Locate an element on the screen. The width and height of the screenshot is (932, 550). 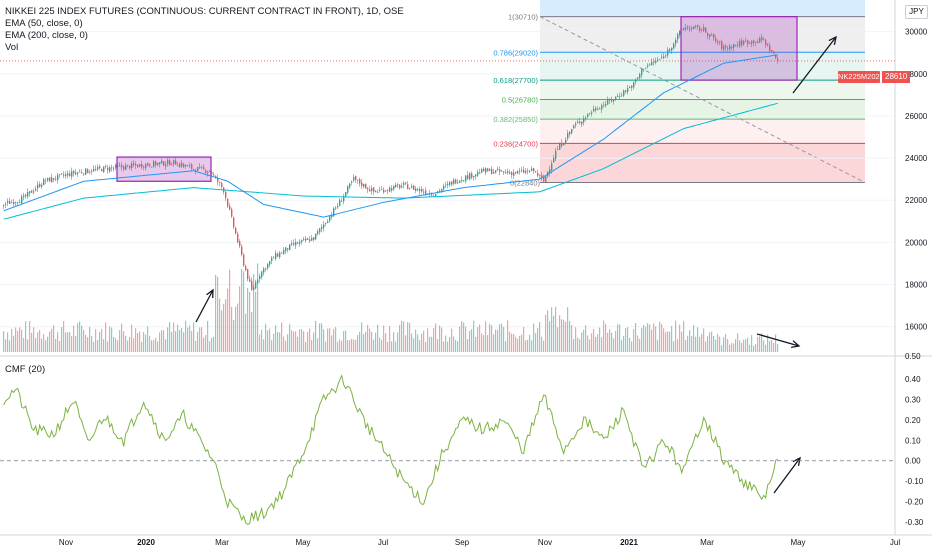
time-axis-label-3: May is located at coordinates (302, 542).